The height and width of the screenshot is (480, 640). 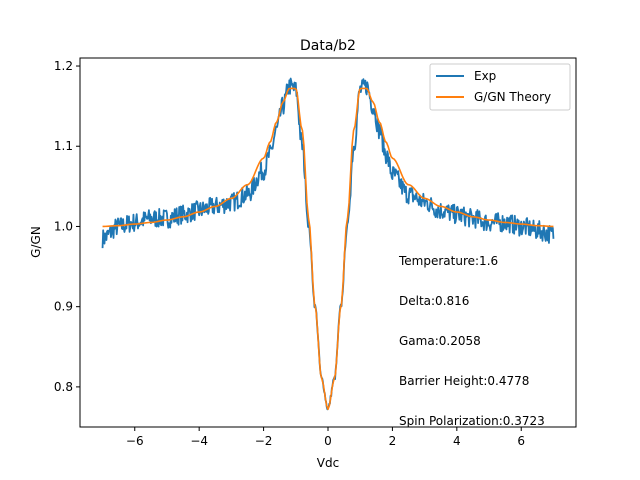 I want to click on y-axis: 0.8 0.9 1.0 1.1 1.2, so click(x=67, y=226).